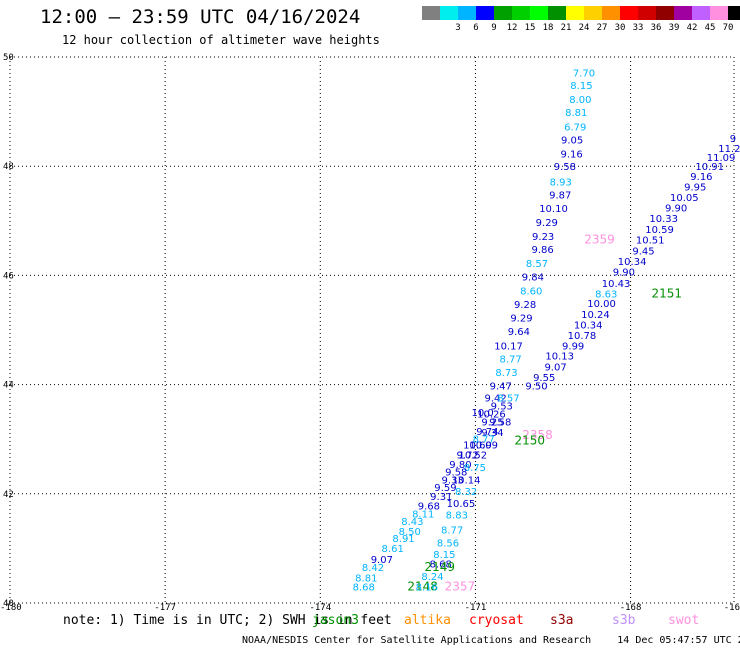  What do you see at coordinates (432, 577) in the screenshot?
I see `wave-height-label: 8.24` at bounding box center [432, 577].